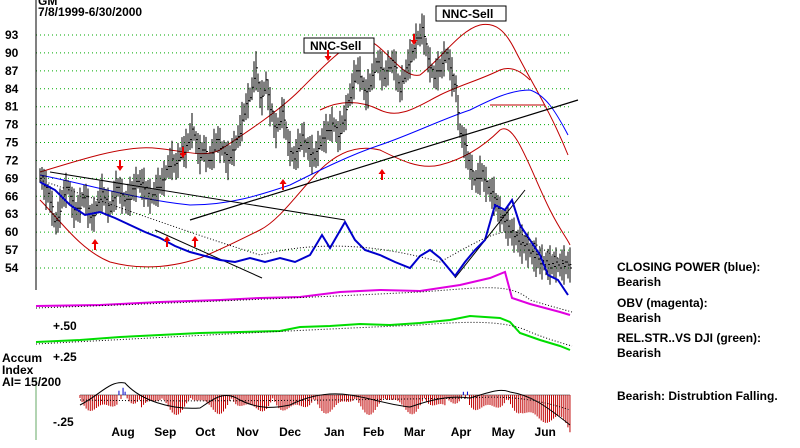 This screenshot has height=448, width=800. Describe the element at coordinates (545, 432) in the screenshot. I see `x-tick-label: Jun` at that location.